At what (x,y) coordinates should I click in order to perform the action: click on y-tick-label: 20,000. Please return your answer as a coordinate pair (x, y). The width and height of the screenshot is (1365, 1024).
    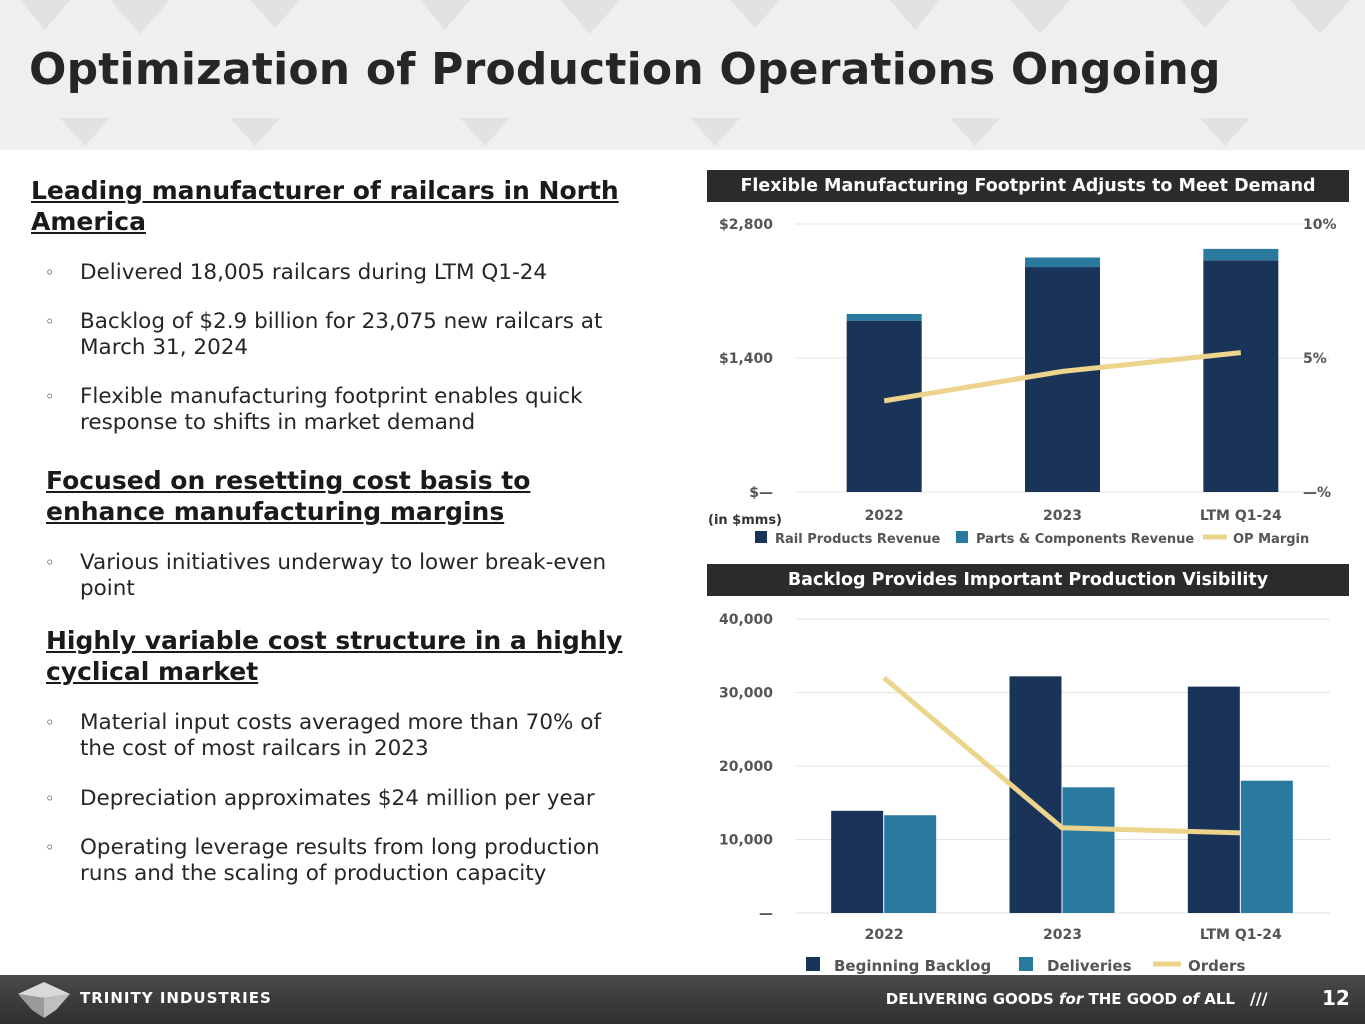
    Looking at the image, I should click on (746, 767).